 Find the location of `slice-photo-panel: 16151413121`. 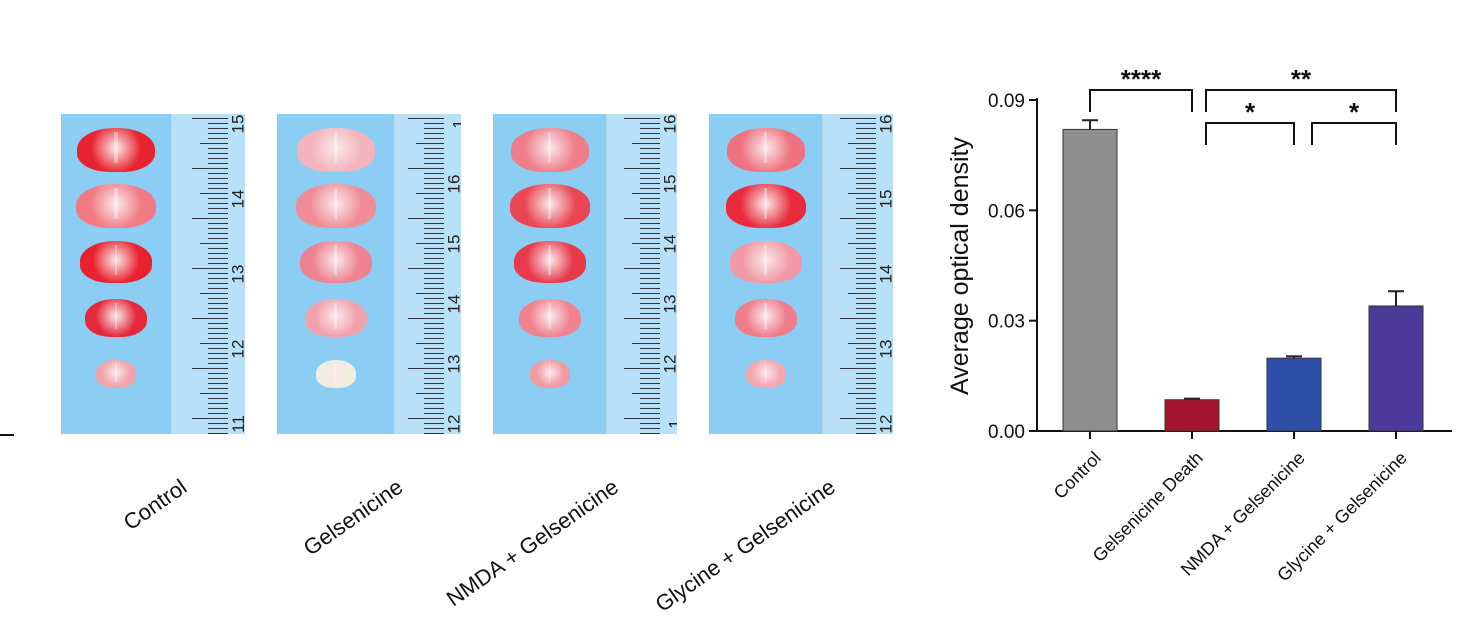

slice-photo-panel: 16151413121 is located at coordinates (585, 274).